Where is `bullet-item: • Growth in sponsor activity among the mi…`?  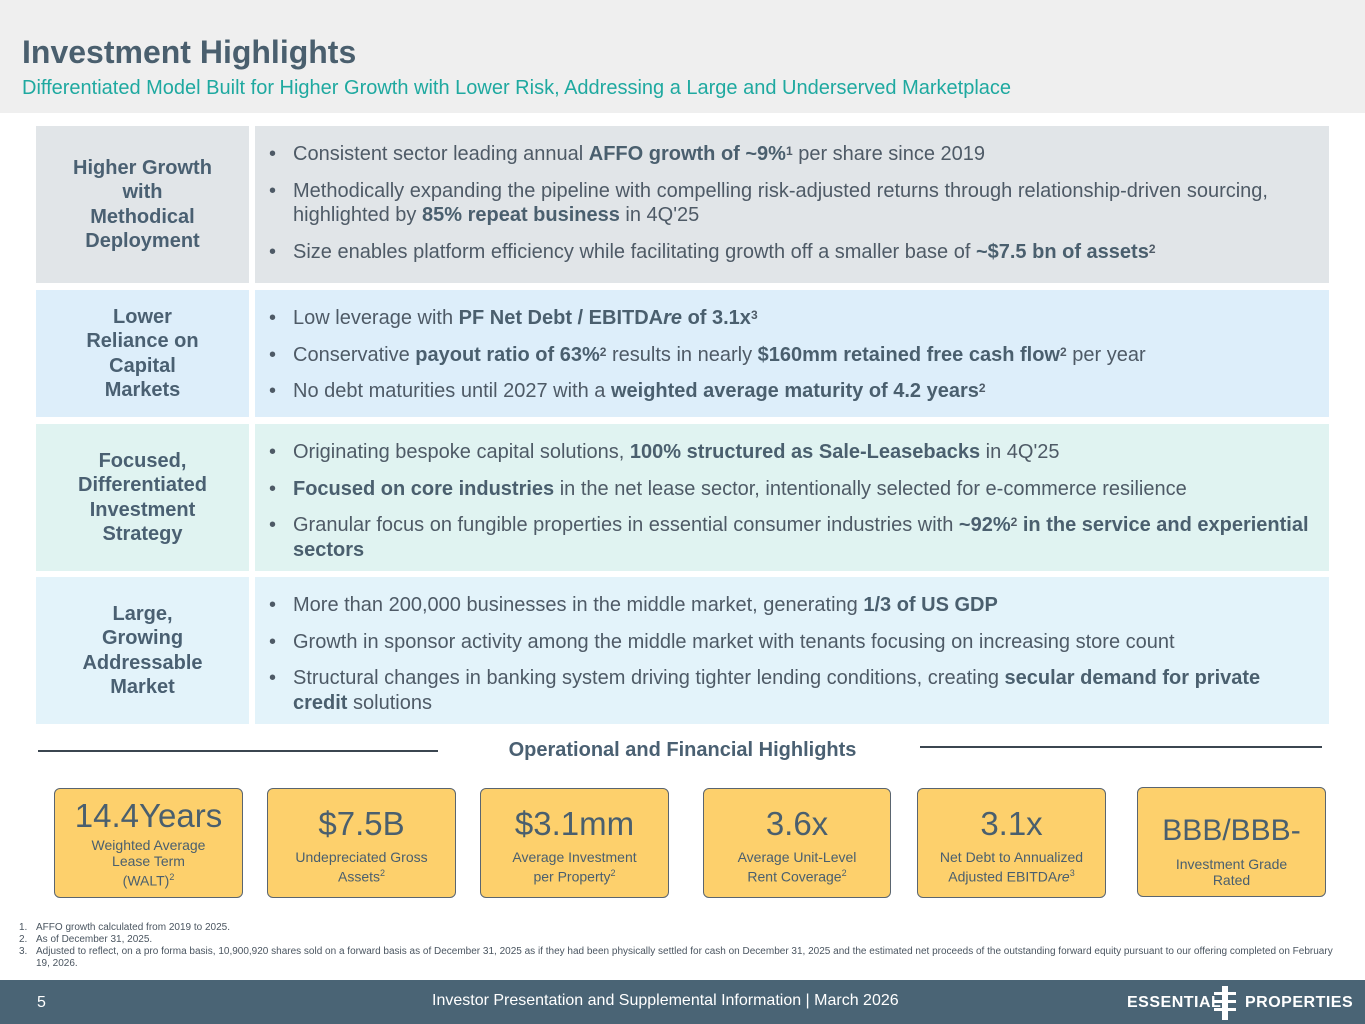 bullet-item: • Growth in sponsor activity among the mi… is located at coordinates (722, 641).